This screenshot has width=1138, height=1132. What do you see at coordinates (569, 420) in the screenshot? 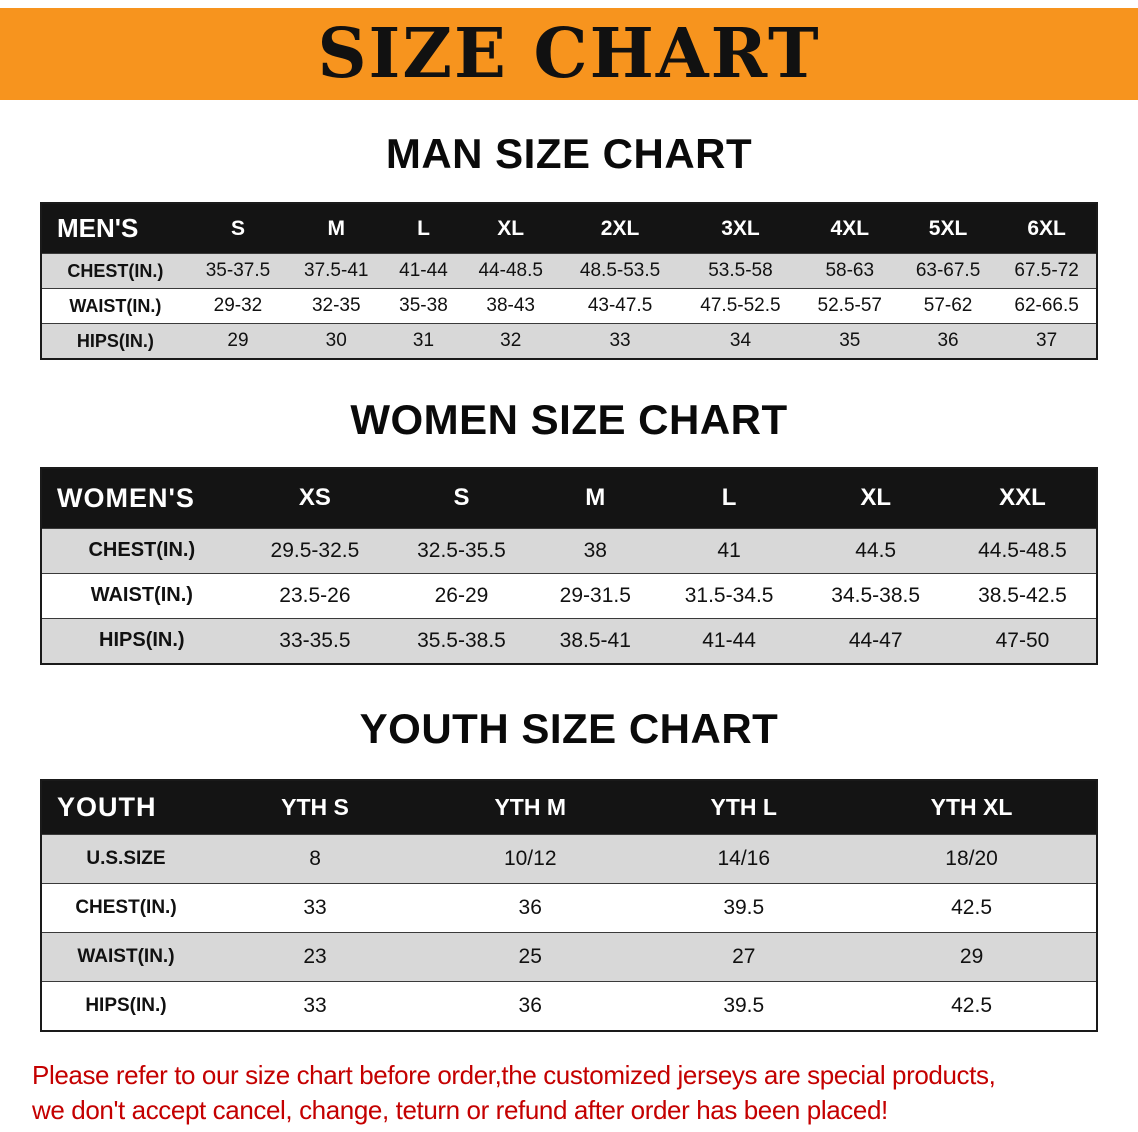
I see `women-size-chart-heading: WOMEN SIZE CHART` at bounding box center [569, 420].